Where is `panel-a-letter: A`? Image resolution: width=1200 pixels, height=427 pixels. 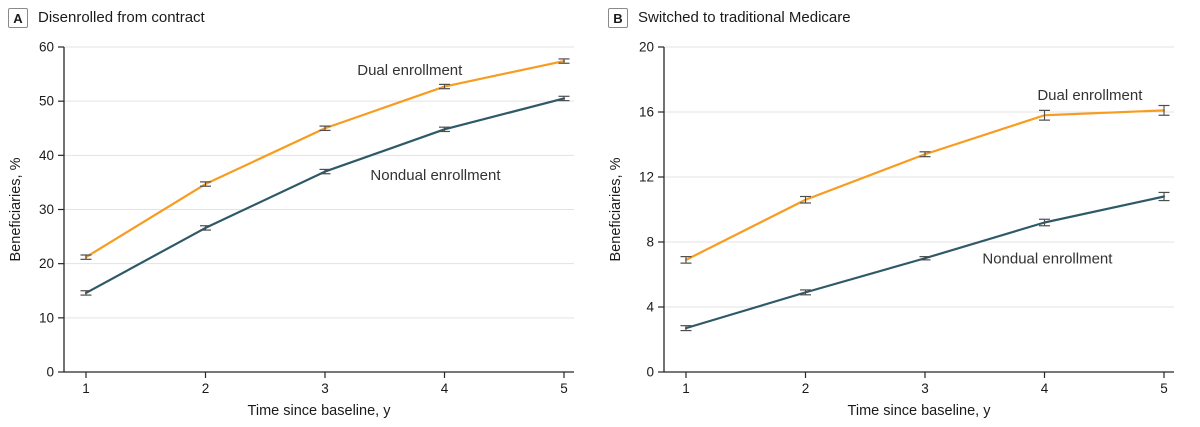
panel-a-letter: A is located at coordinates (18, 18).